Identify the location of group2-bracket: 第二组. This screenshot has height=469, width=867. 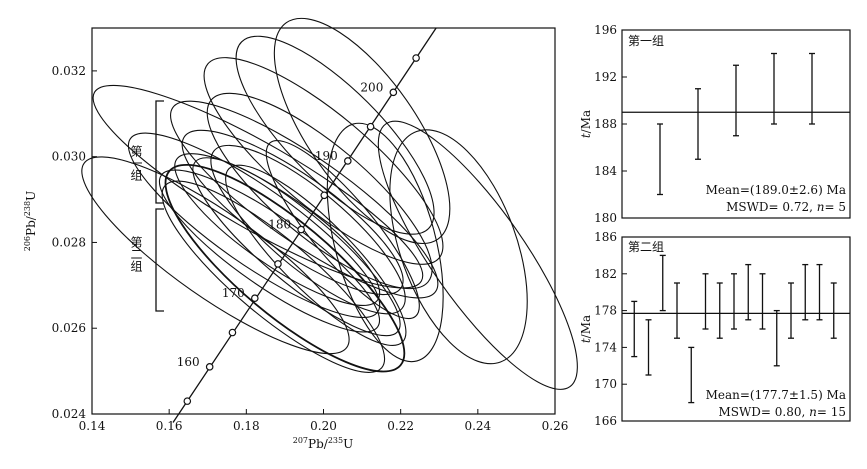
(146, 260).